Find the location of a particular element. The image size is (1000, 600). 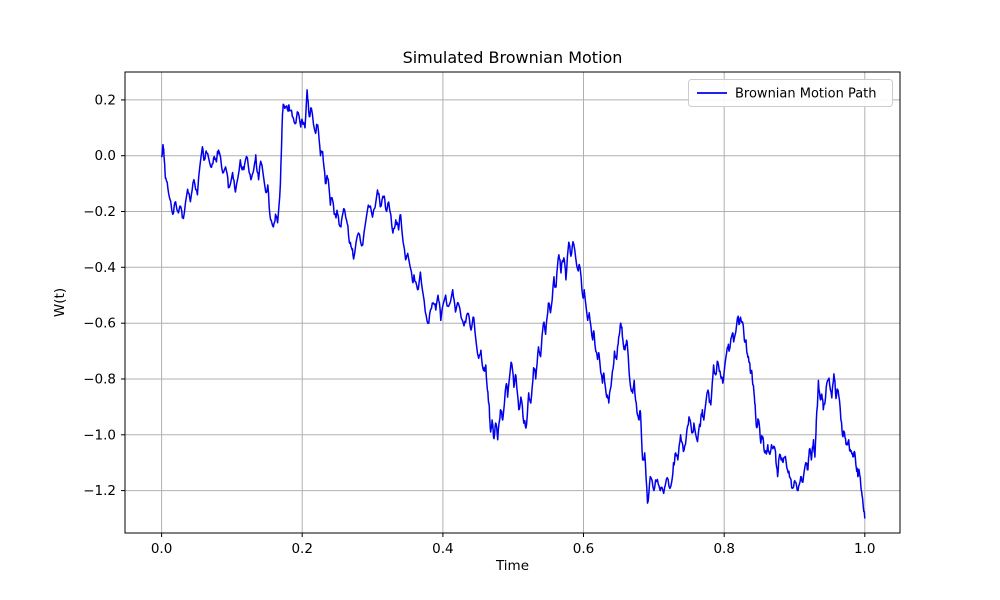

x-tick-label: 0.2 is located at coordinates (301, 549).